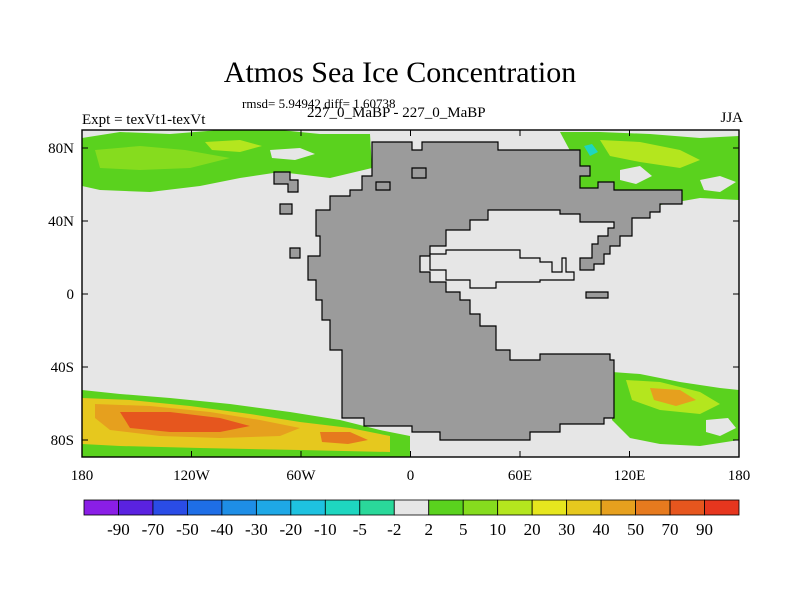 Image resolution: width=800 pixels, height=600 pixels. Describe the element at coordinates (394, 529) in the screenshot. I see `colorbar-label: -2` at that location.